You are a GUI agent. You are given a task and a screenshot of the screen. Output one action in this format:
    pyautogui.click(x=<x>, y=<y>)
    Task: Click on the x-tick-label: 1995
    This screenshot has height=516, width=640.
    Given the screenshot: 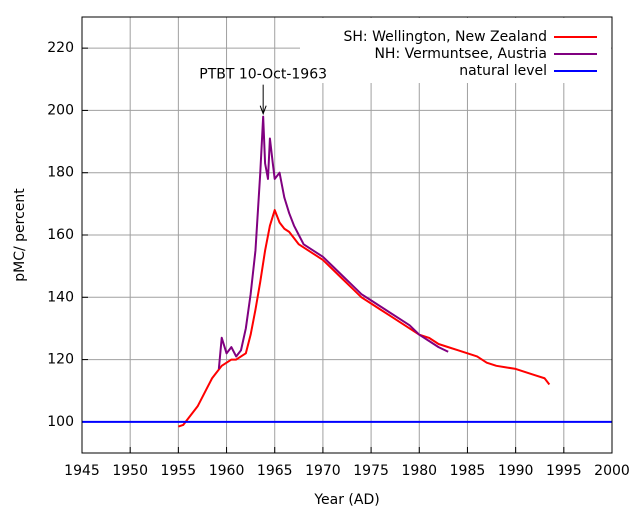 What is the action you would take?
    pyautogui.click(x=564, y=471)
    